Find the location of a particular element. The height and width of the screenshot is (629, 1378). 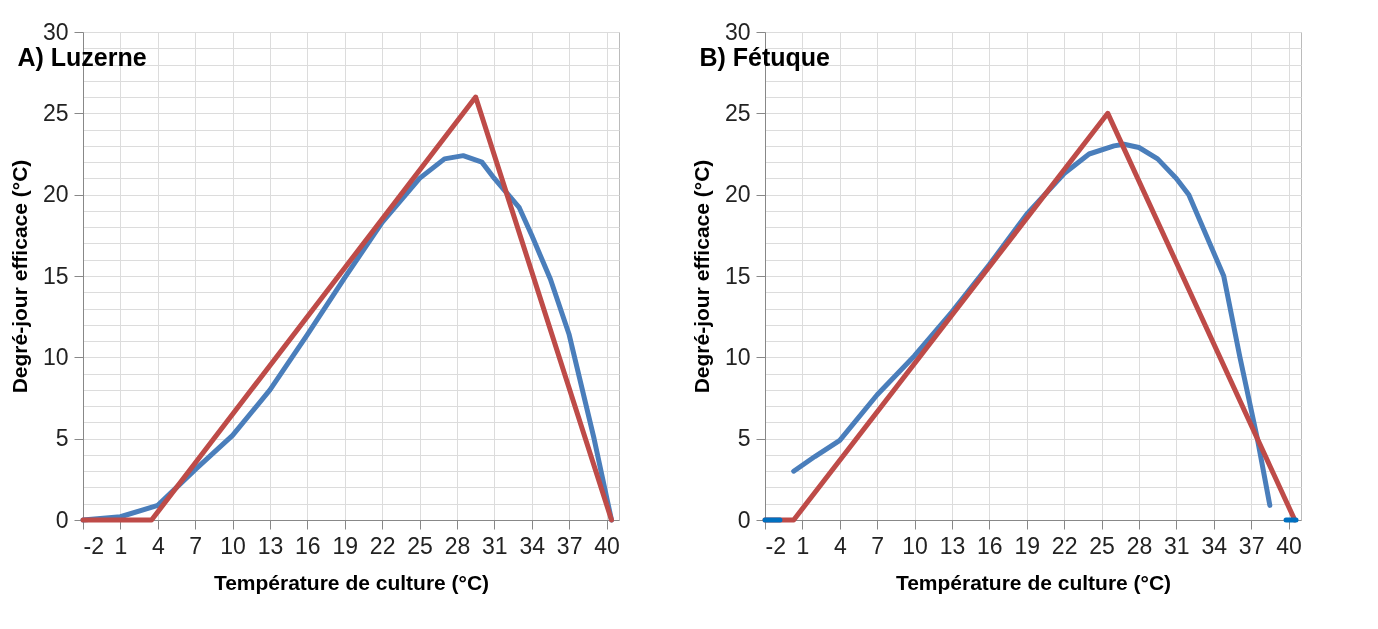

chart-title: A) Luzerne is located at coordinates (82, 57).